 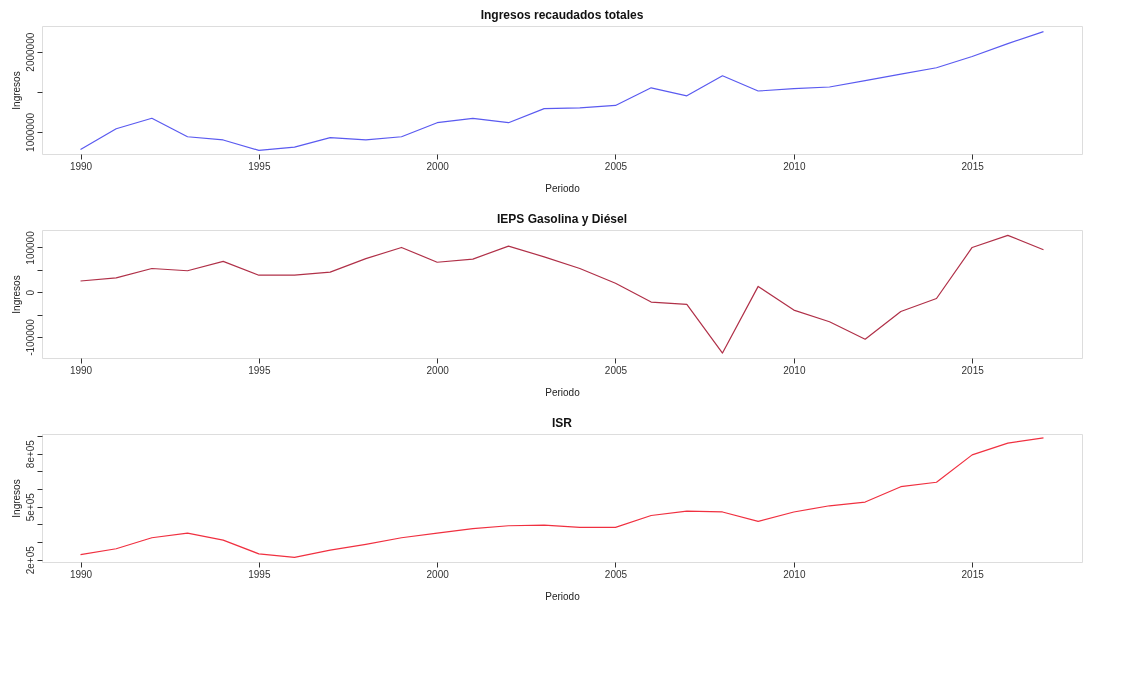 I want to click on y-tick-label: 1000000, so click(x=30, y=132).